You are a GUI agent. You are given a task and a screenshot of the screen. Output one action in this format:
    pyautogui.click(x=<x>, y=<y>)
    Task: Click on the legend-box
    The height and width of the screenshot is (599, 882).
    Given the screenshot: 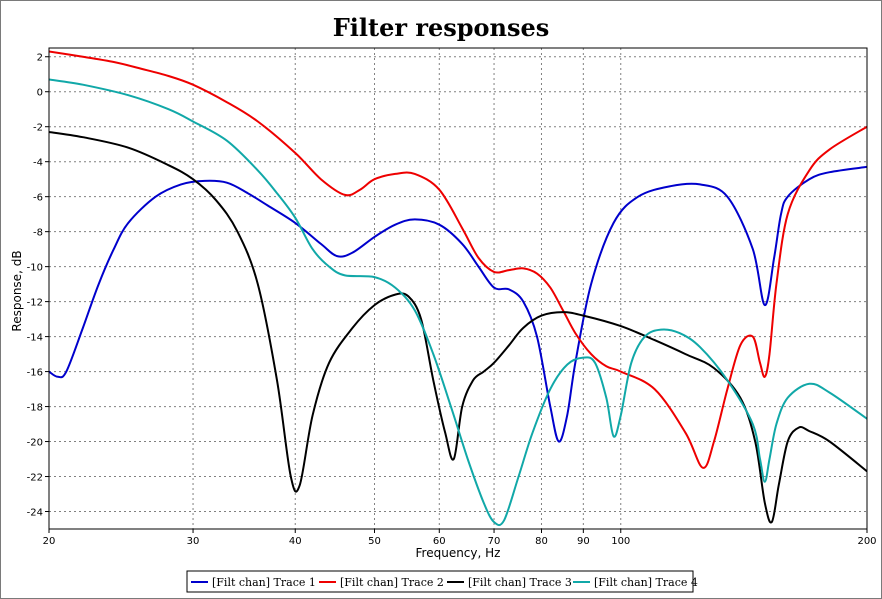 What is the action you would take?
    pyautogui.click(x=440, y=581)
    